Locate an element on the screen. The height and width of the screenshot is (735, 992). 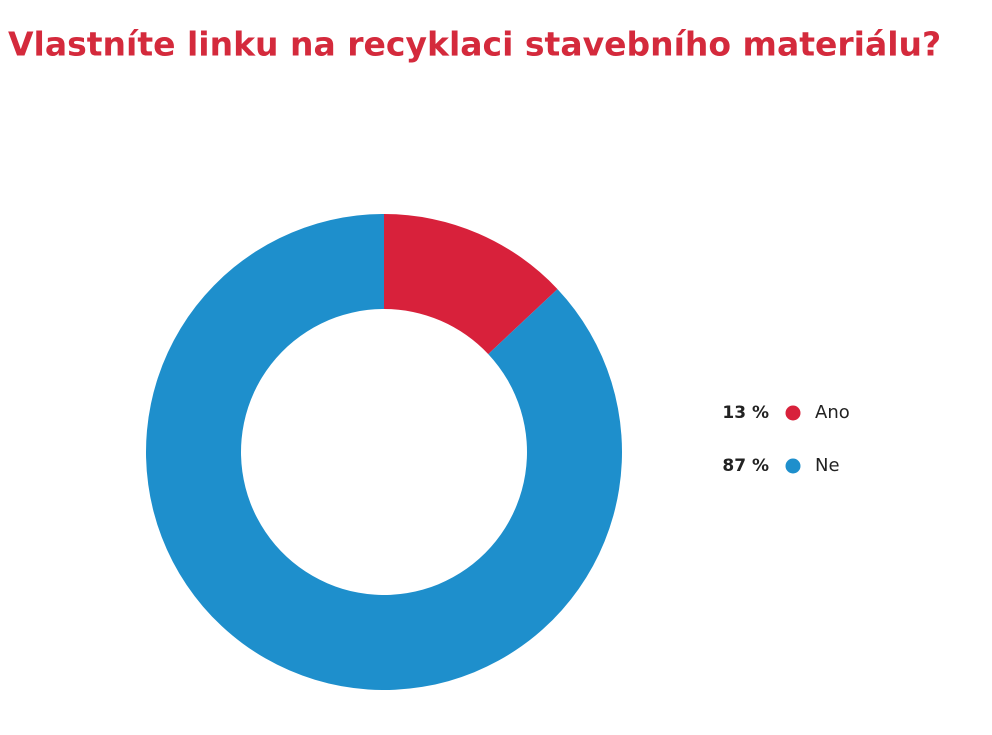
legend-label: Ne is located at coordinates (827, 465).